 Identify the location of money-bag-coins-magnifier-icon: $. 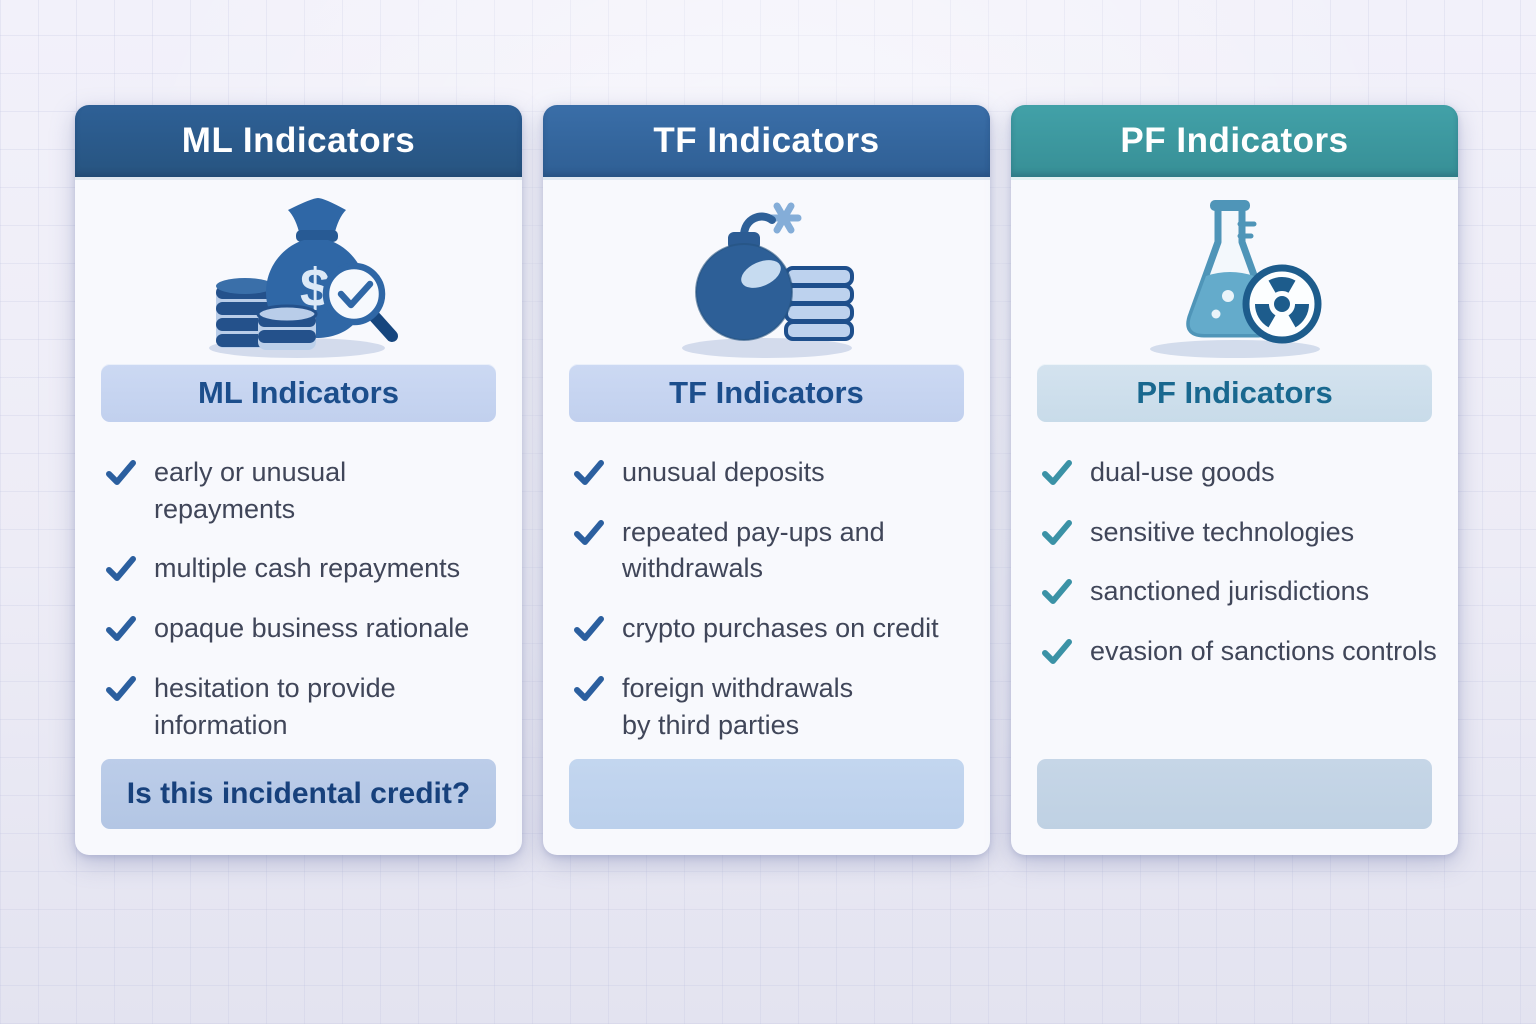
(303, 278).